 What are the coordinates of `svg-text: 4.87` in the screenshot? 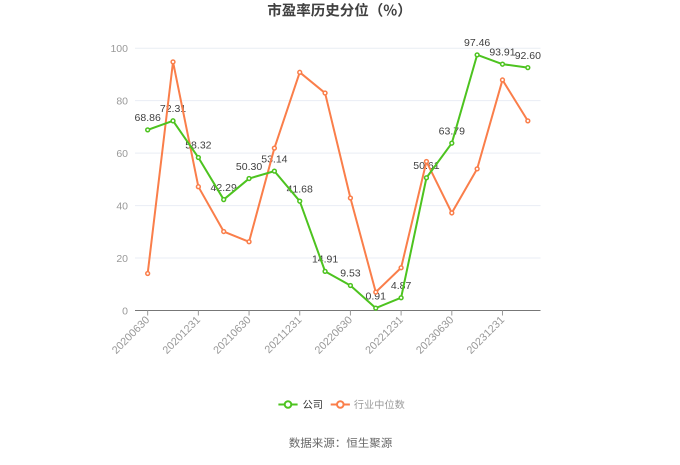 It's located at (401, 286).